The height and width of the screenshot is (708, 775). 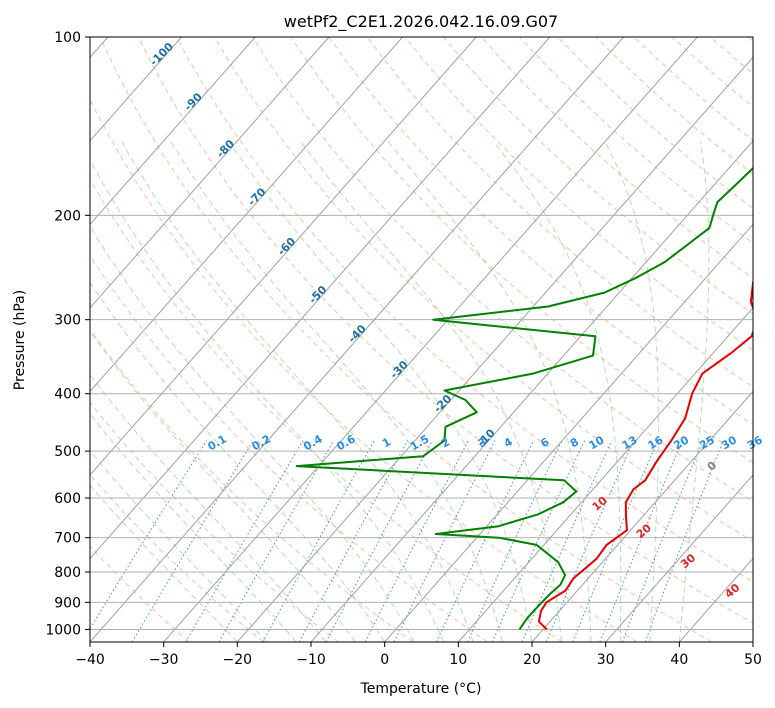 I want to click on x-tick-label: 20, so click(x=532, y=660).